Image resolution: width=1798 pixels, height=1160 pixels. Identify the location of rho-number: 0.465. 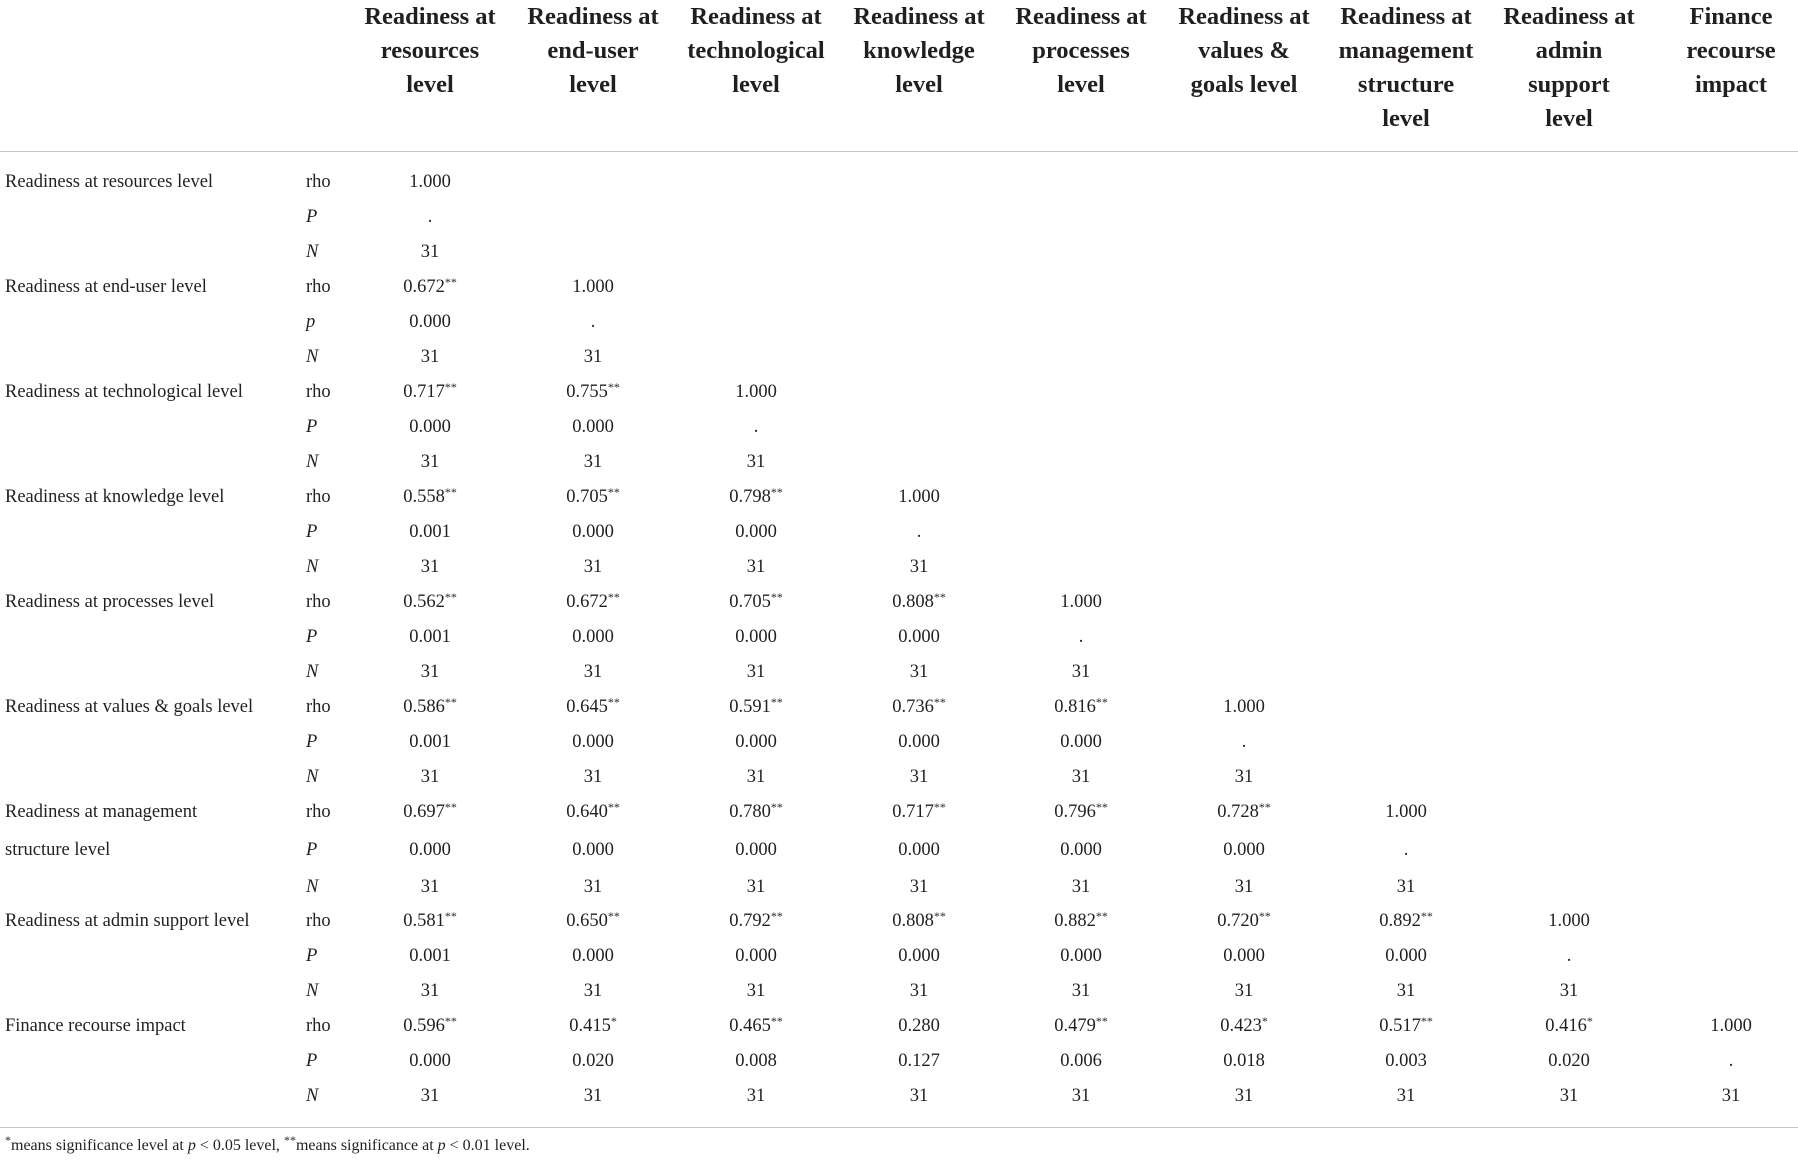
(750, 1026).